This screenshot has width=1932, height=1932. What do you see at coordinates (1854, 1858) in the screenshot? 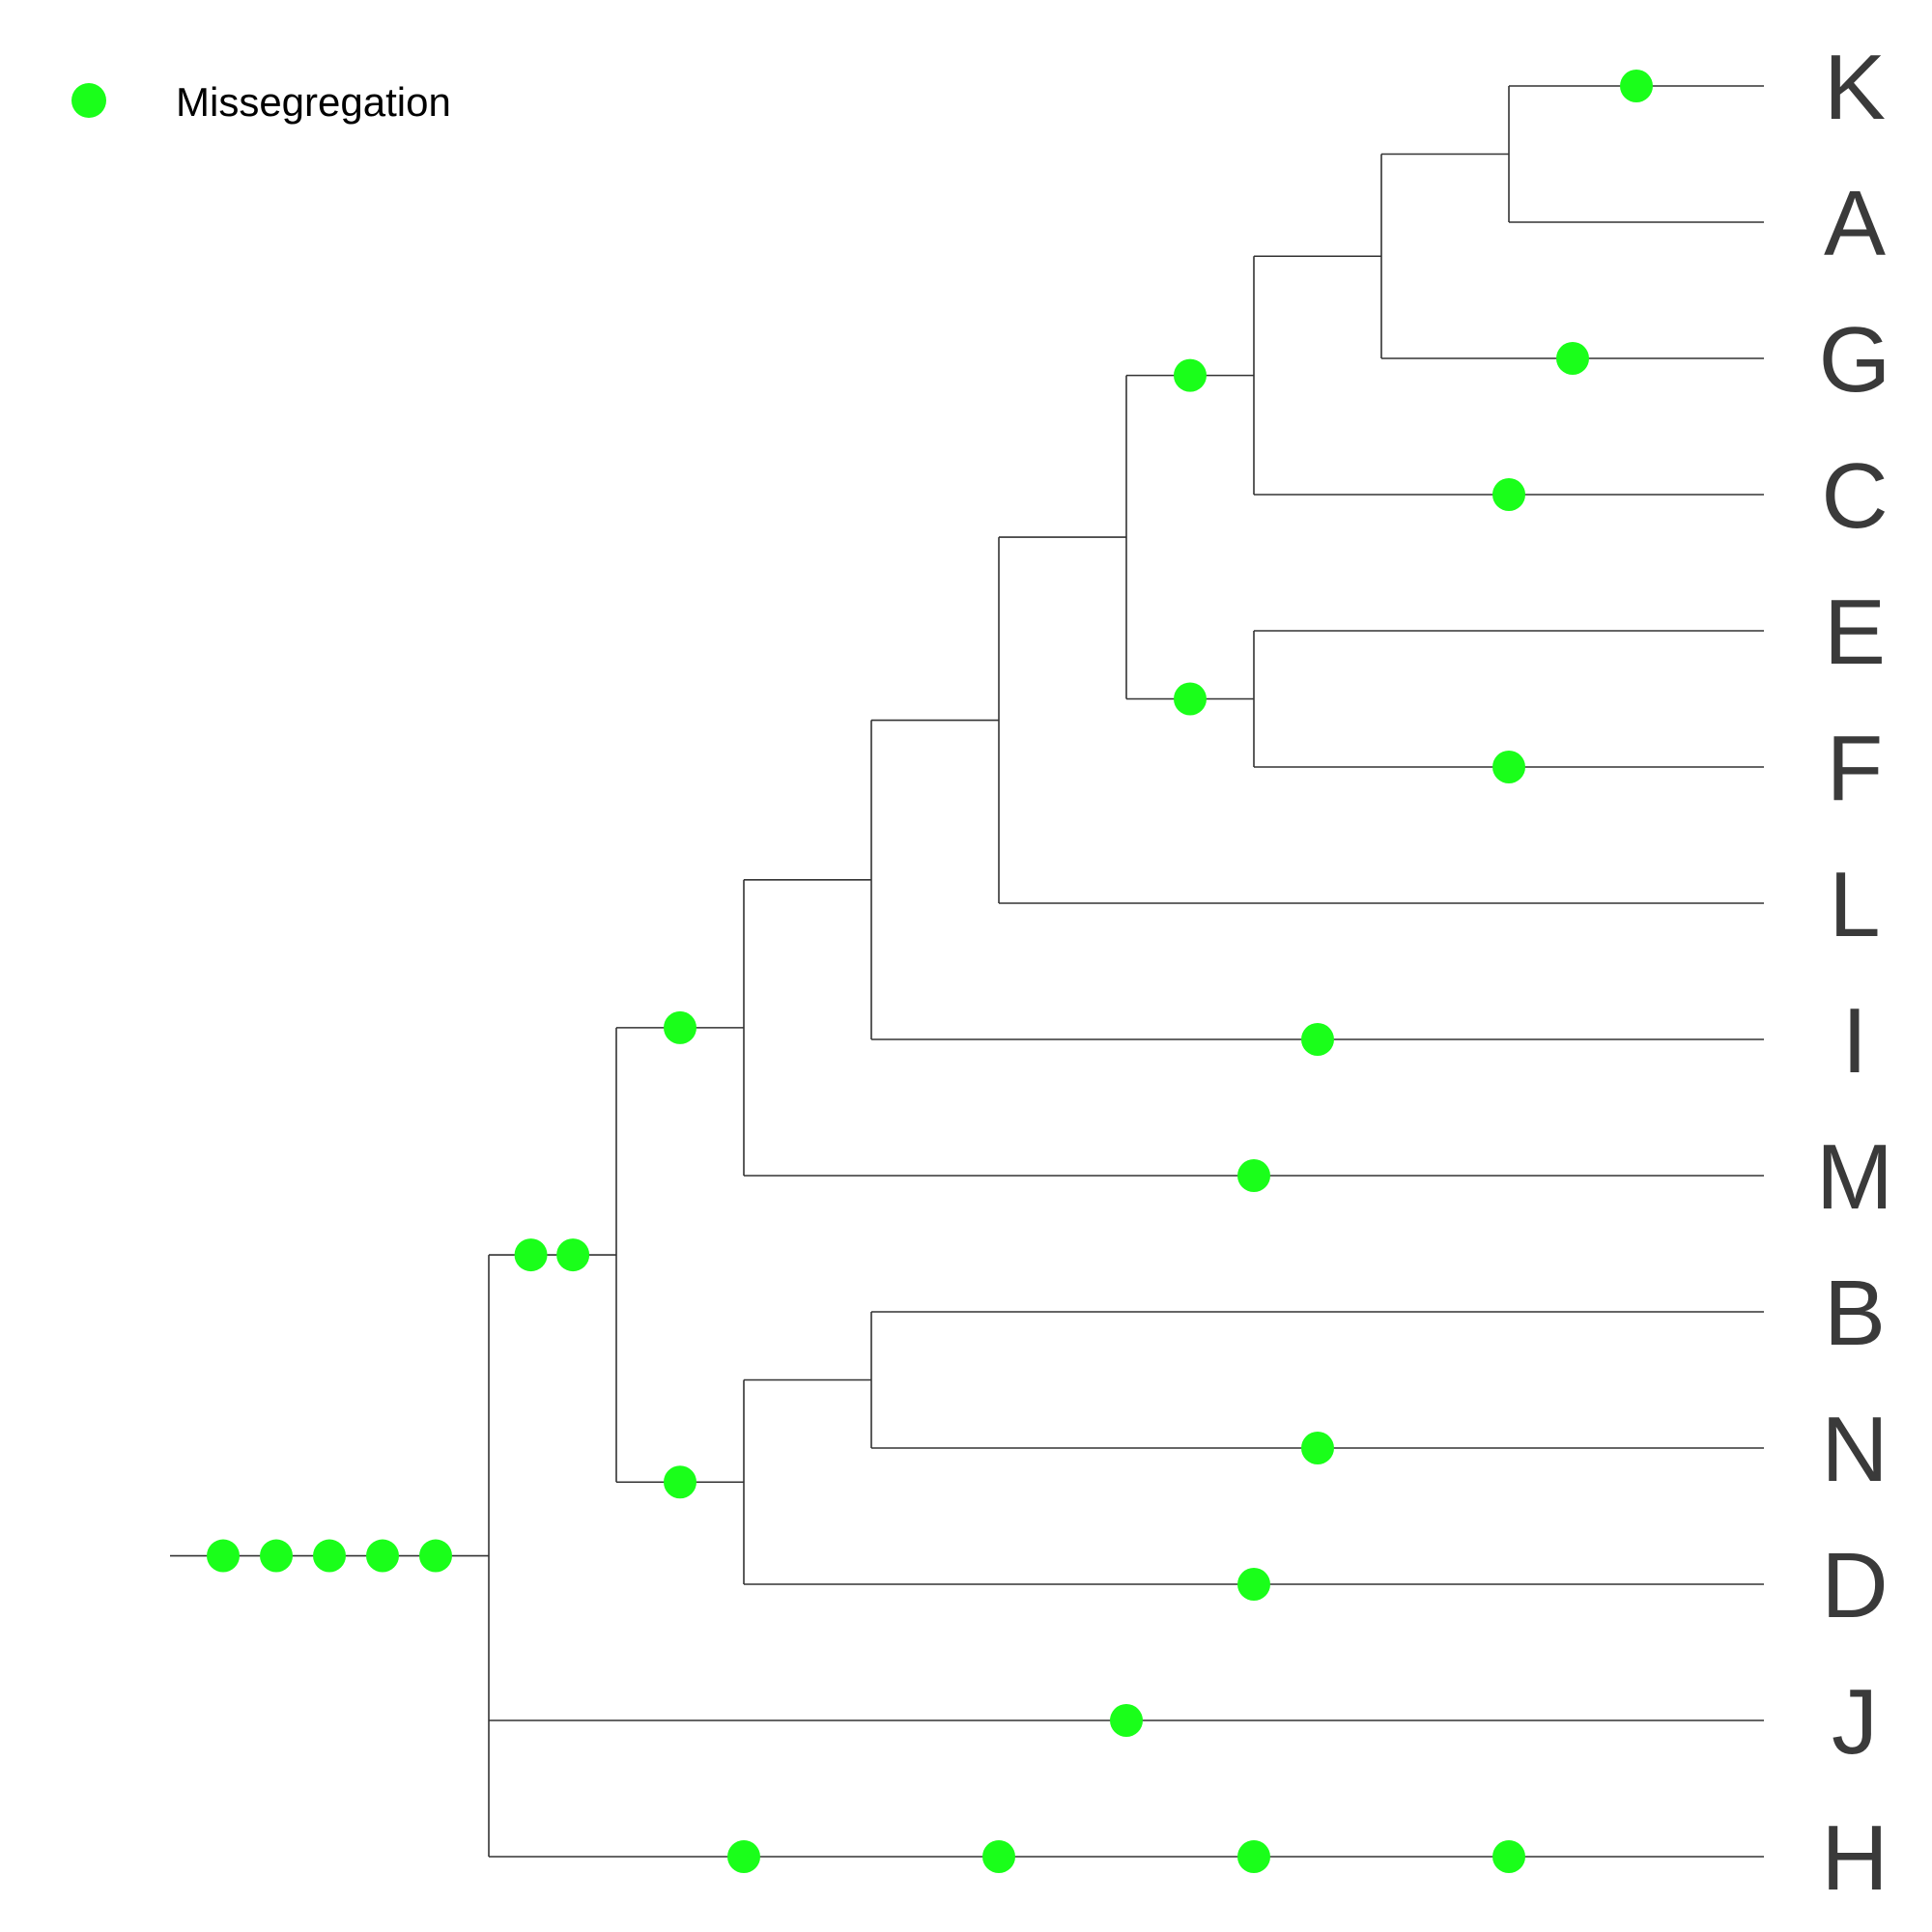
I see `tip-label-H: H` at bounding box center [1854, 1858].